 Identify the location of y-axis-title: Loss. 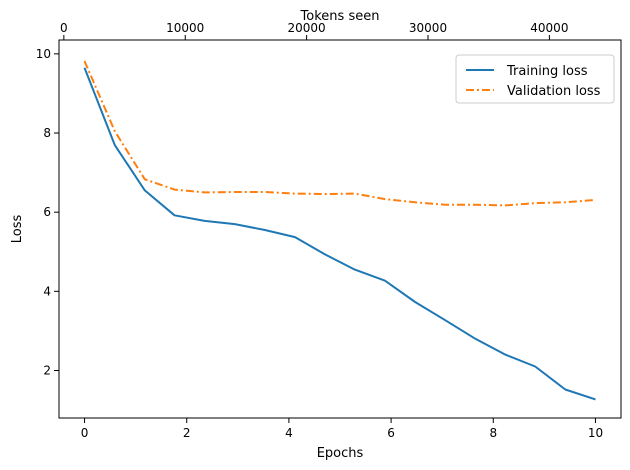
(17, 229).